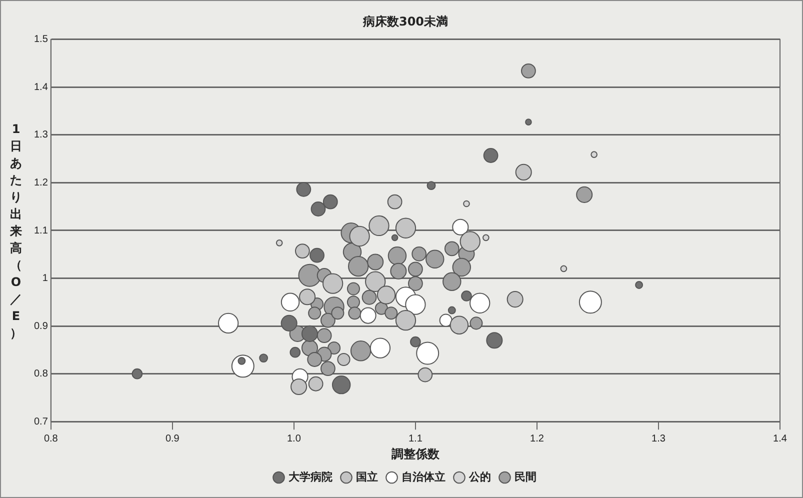 This screenshot has width=803, height=498. Describe the element at coordinates (780, 438) in the screenshot. I see `x-tick-label: 1.4` at that location.